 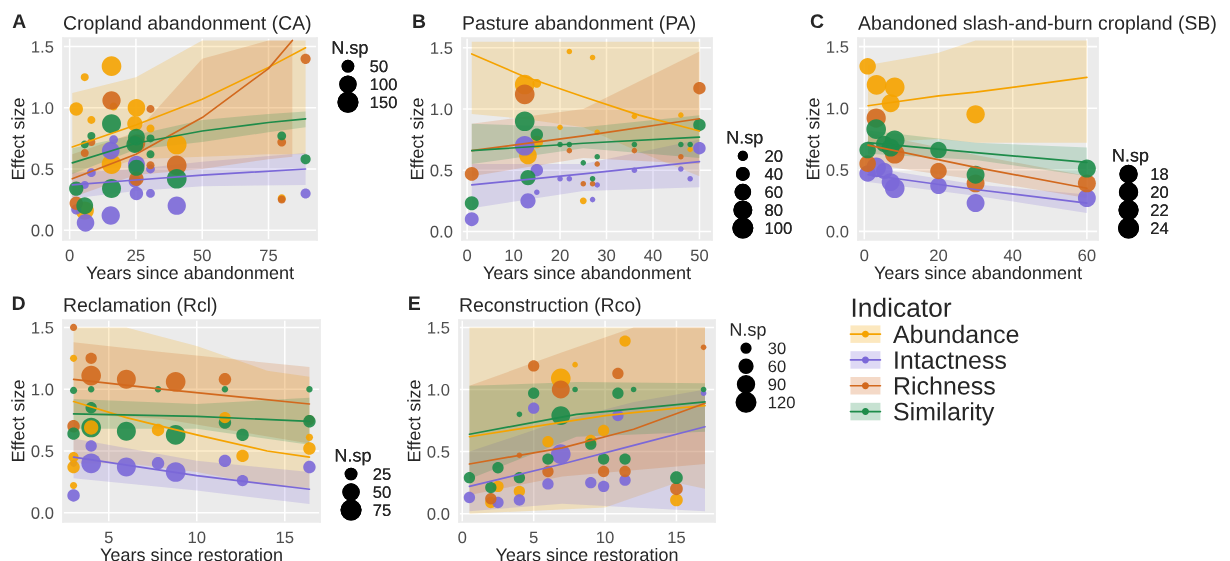 I want to click on legend-label: 90, so click(x=777, y=384).